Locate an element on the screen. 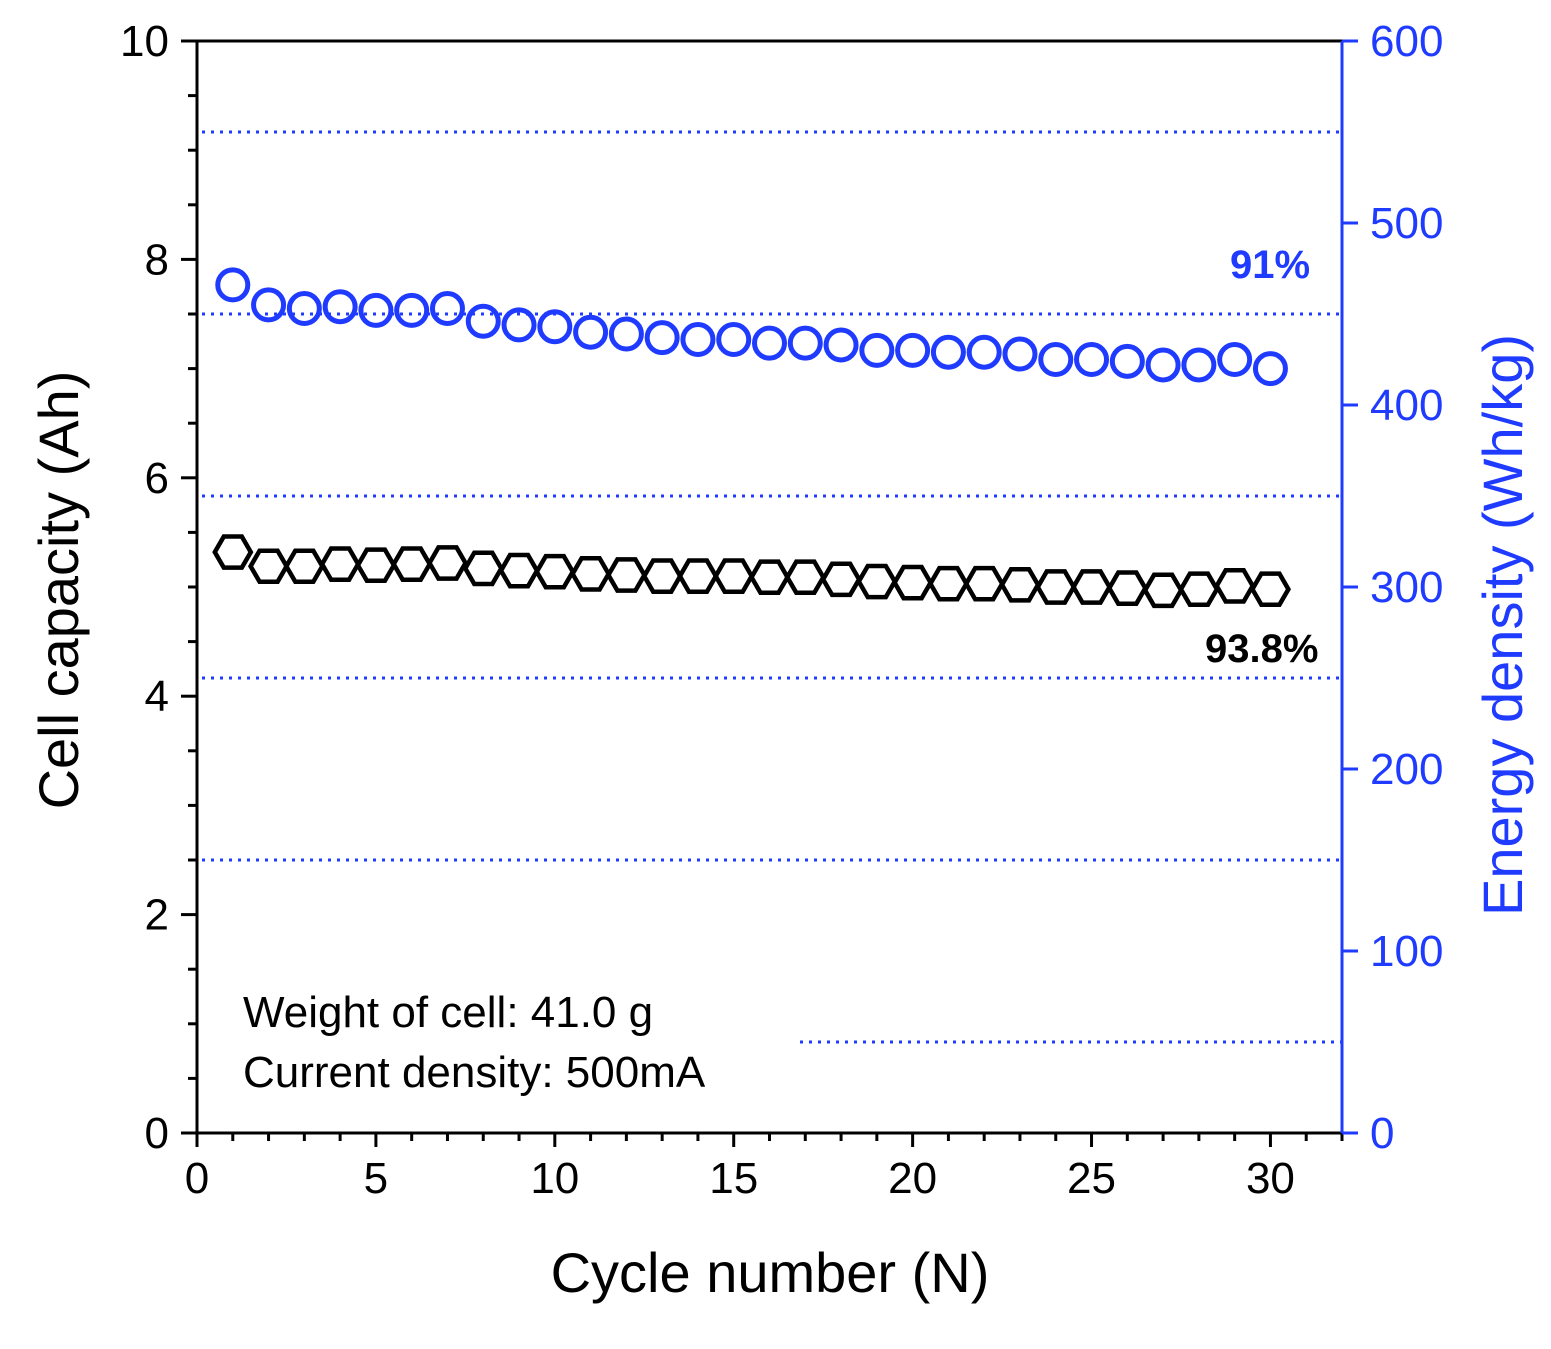 The image size is (1551, 1349). y-right-tick-label: 300 is located at coordinates (1406, 587).